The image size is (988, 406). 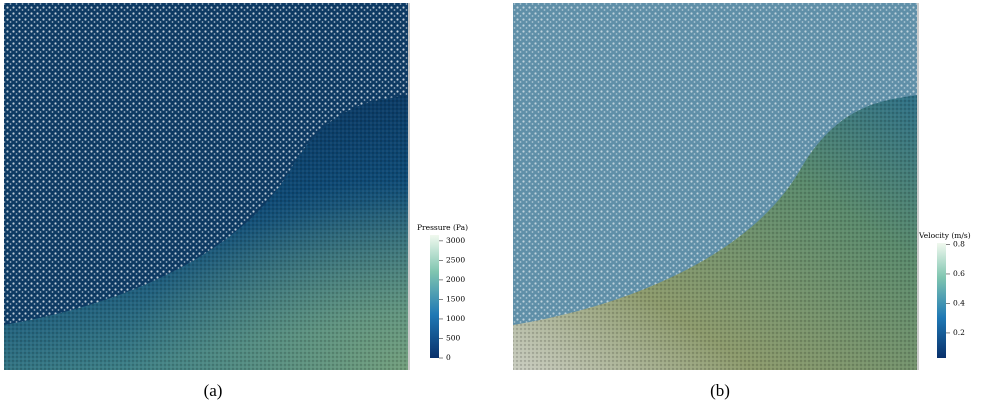 What do you see at coordinates (453, 337) in the screenshot?
I see `colorbar-tick-label: 500` at bounding box center [453, 337].